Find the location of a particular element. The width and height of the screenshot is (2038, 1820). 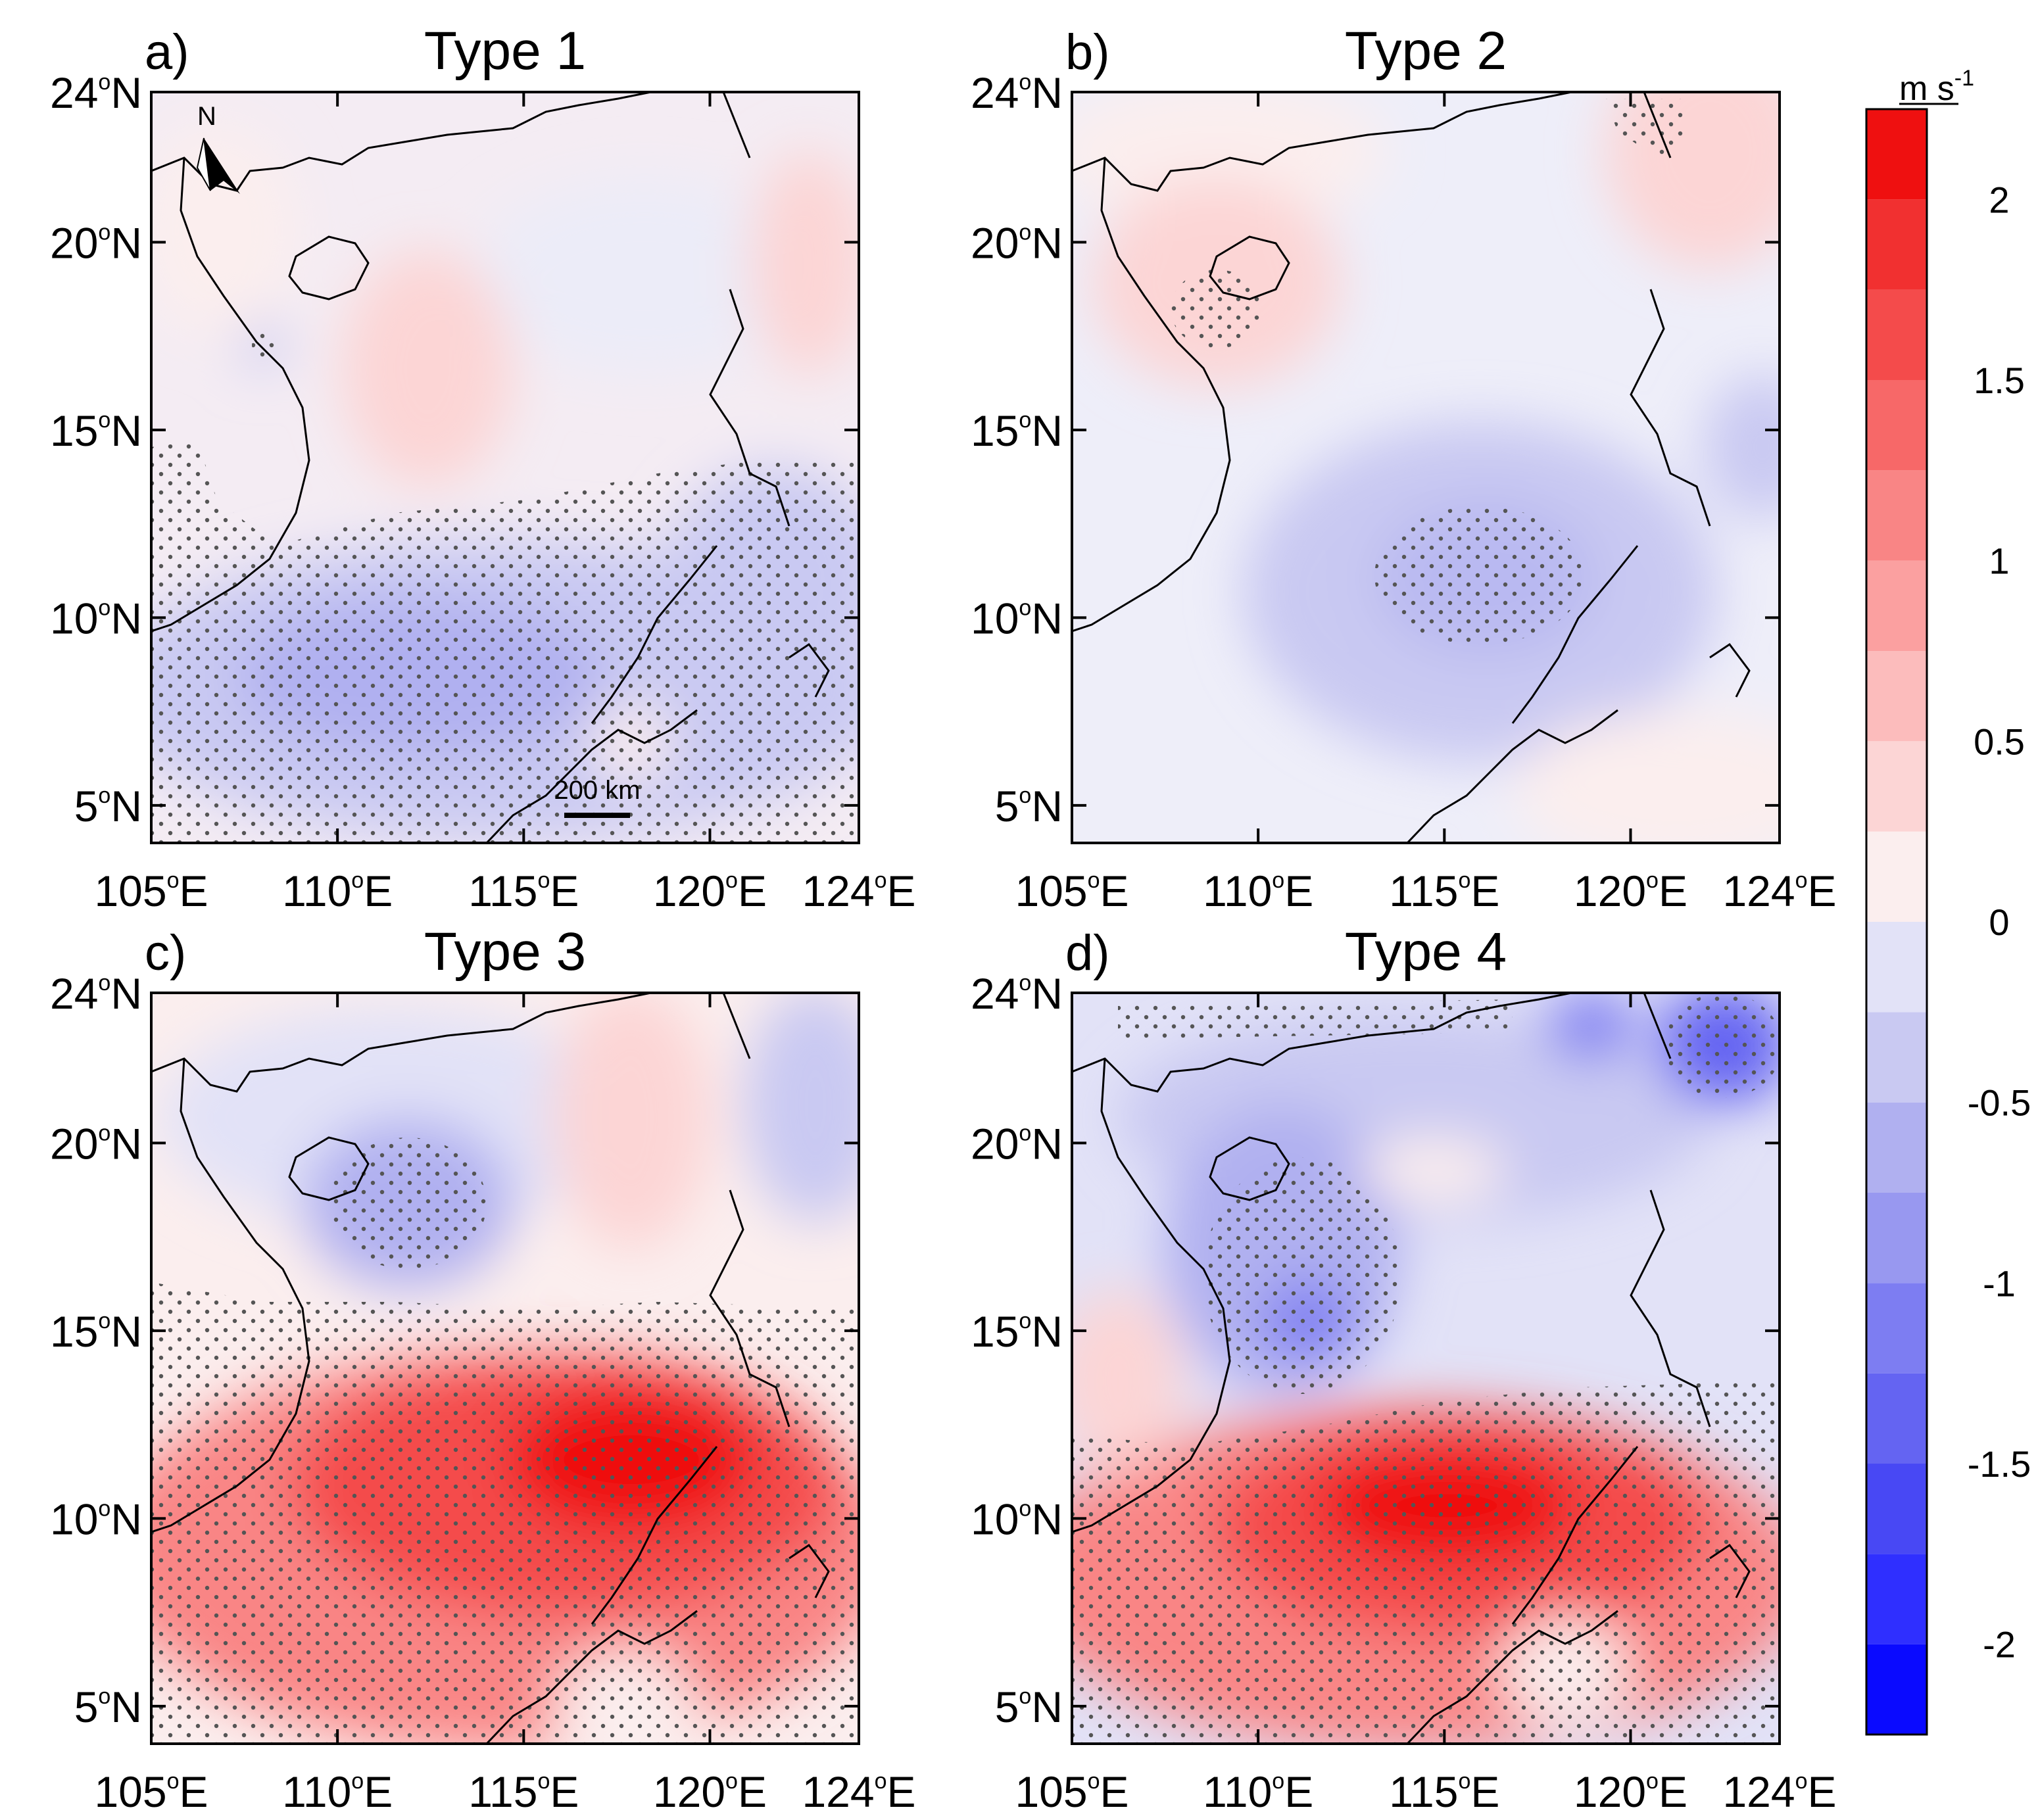

colorbar-tick-label: 2 is located at coordinates (1999, 199).